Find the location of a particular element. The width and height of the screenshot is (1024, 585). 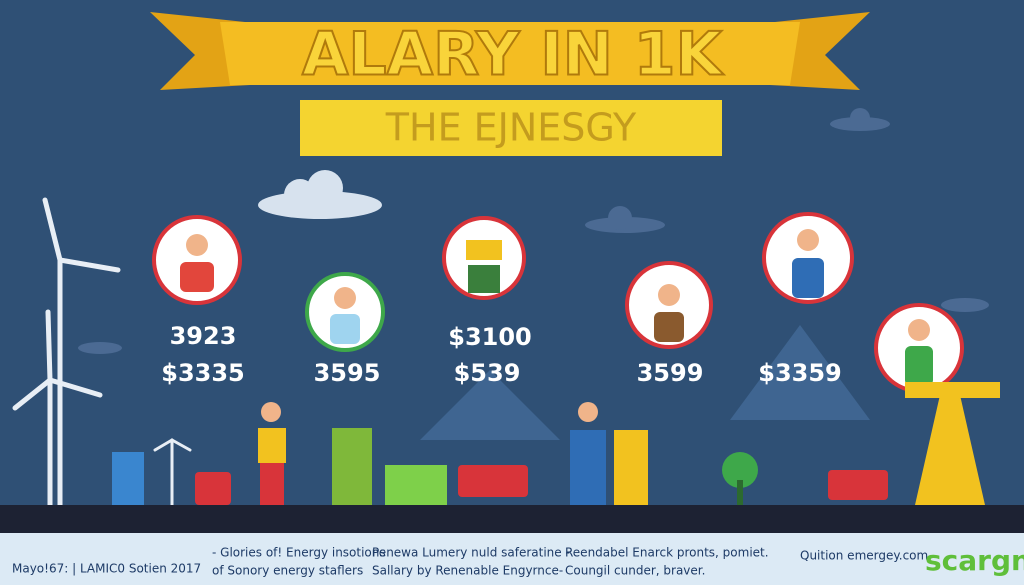

footer-website: Quition emergey.com is located at coordinates (864, 556).